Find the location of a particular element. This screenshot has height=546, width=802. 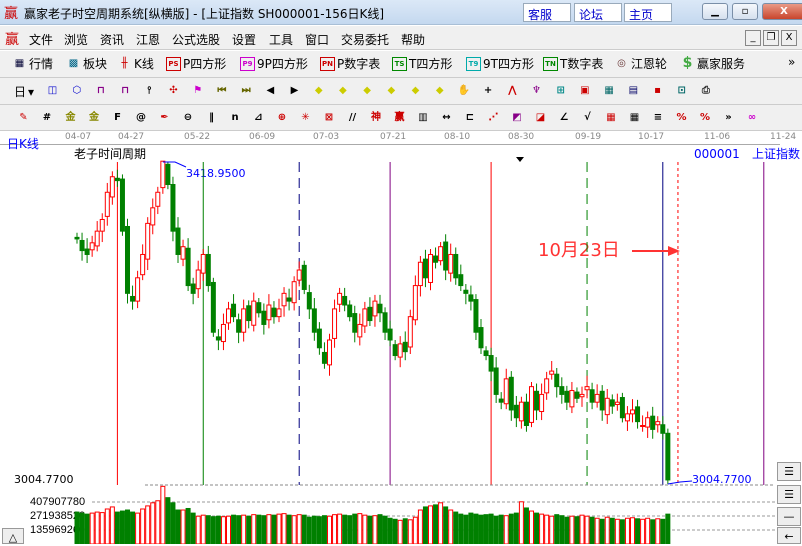

menu-gann: 江恩 is located at coordinates (148, 40).